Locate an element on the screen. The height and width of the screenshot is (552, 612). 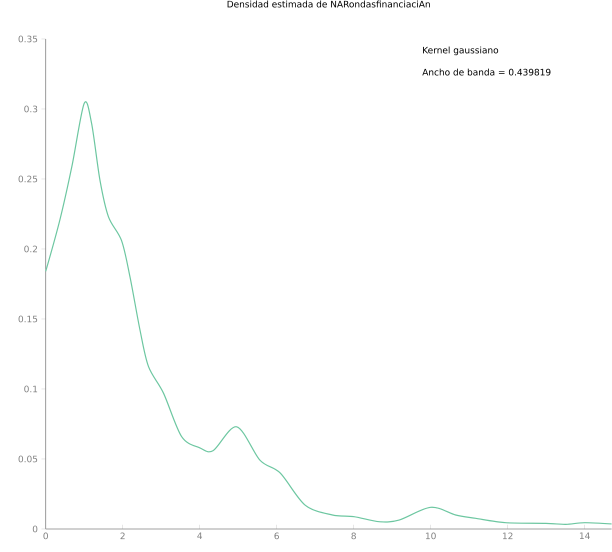
x-tick-label: 8 is located at coordinates (353, 536).